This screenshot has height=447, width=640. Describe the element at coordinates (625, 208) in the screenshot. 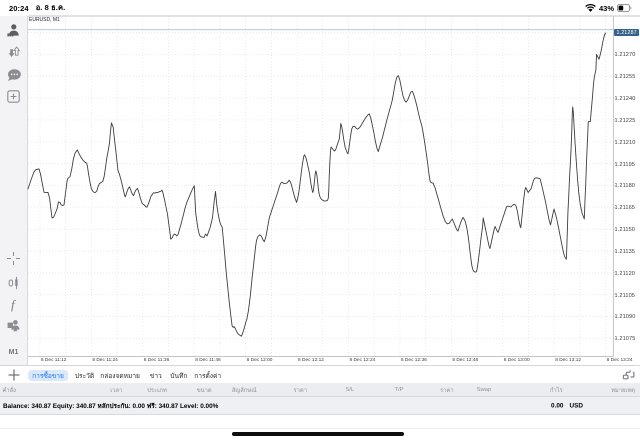

I see `price-axis-label: 1.21165` at that location.